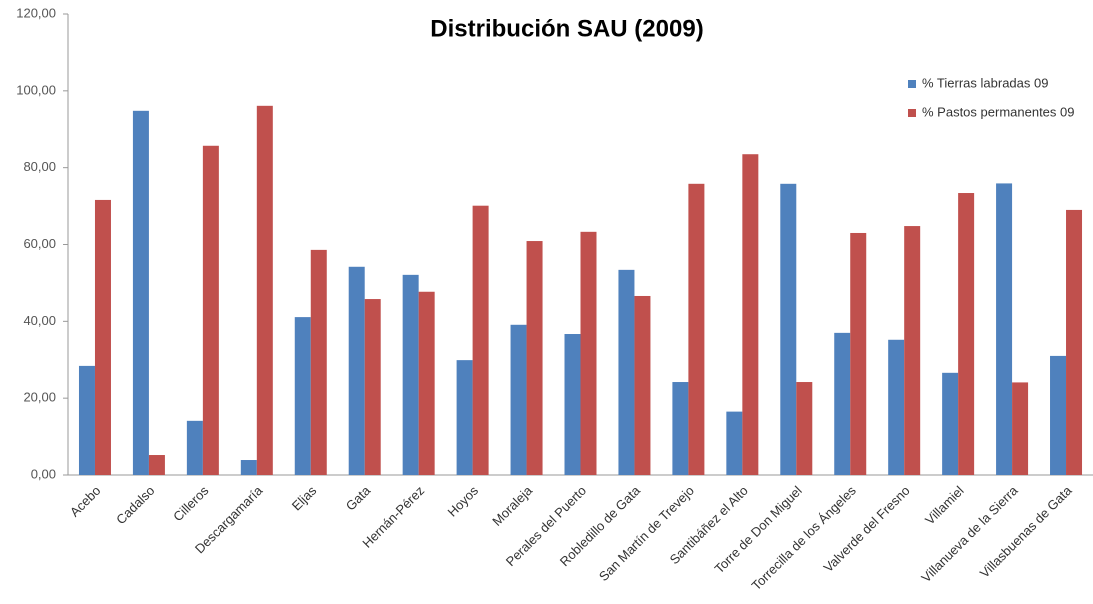 Image resolution: width=1093 pixels, height=604 pixels. What do you see at coordinates (39, 166) in the screenshot?
I see `y-tick-label: 80,00` at bounding box center [39, 166].